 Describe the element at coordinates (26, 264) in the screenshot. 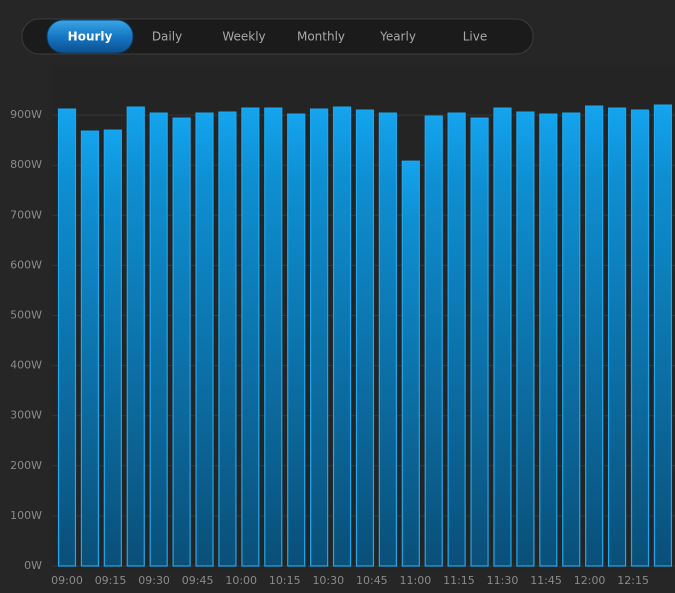

I see `y-tick-label: 600W` at that location.